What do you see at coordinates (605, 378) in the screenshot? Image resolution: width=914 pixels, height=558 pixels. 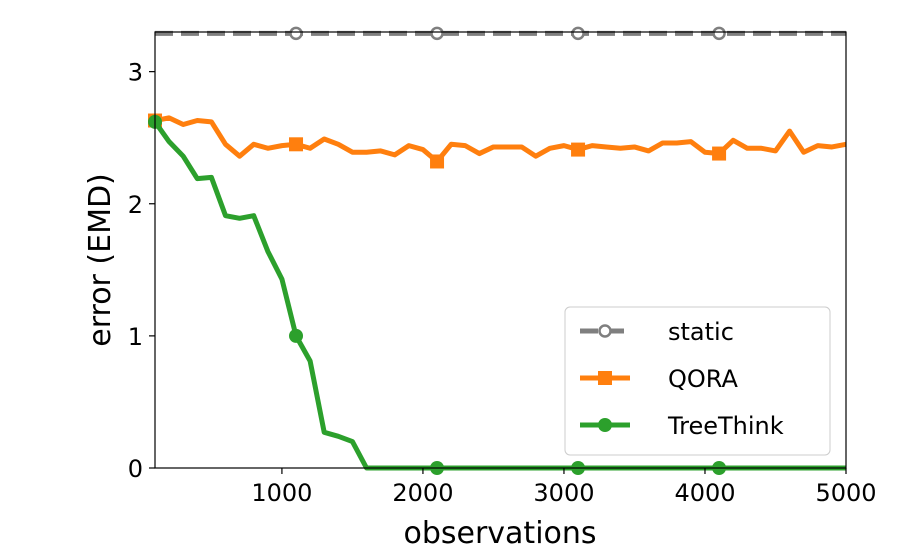 I see `legend-marker-qora` at bounding box center [605, 378].